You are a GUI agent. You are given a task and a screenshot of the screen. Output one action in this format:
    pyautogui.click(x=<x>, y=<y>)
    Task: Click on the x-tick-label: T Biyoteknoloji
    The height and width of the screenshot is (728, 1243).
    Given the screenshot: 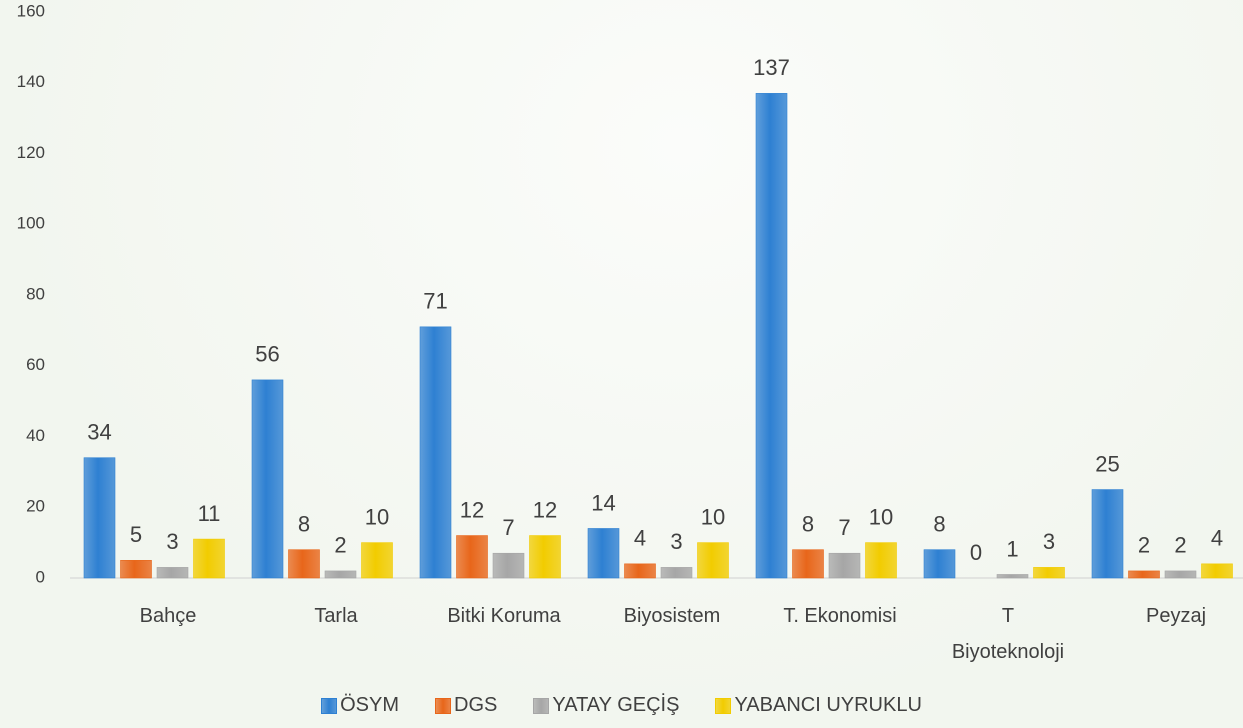 What is the action you would take?
    pyautogui.click(x=1008, y=634)
    